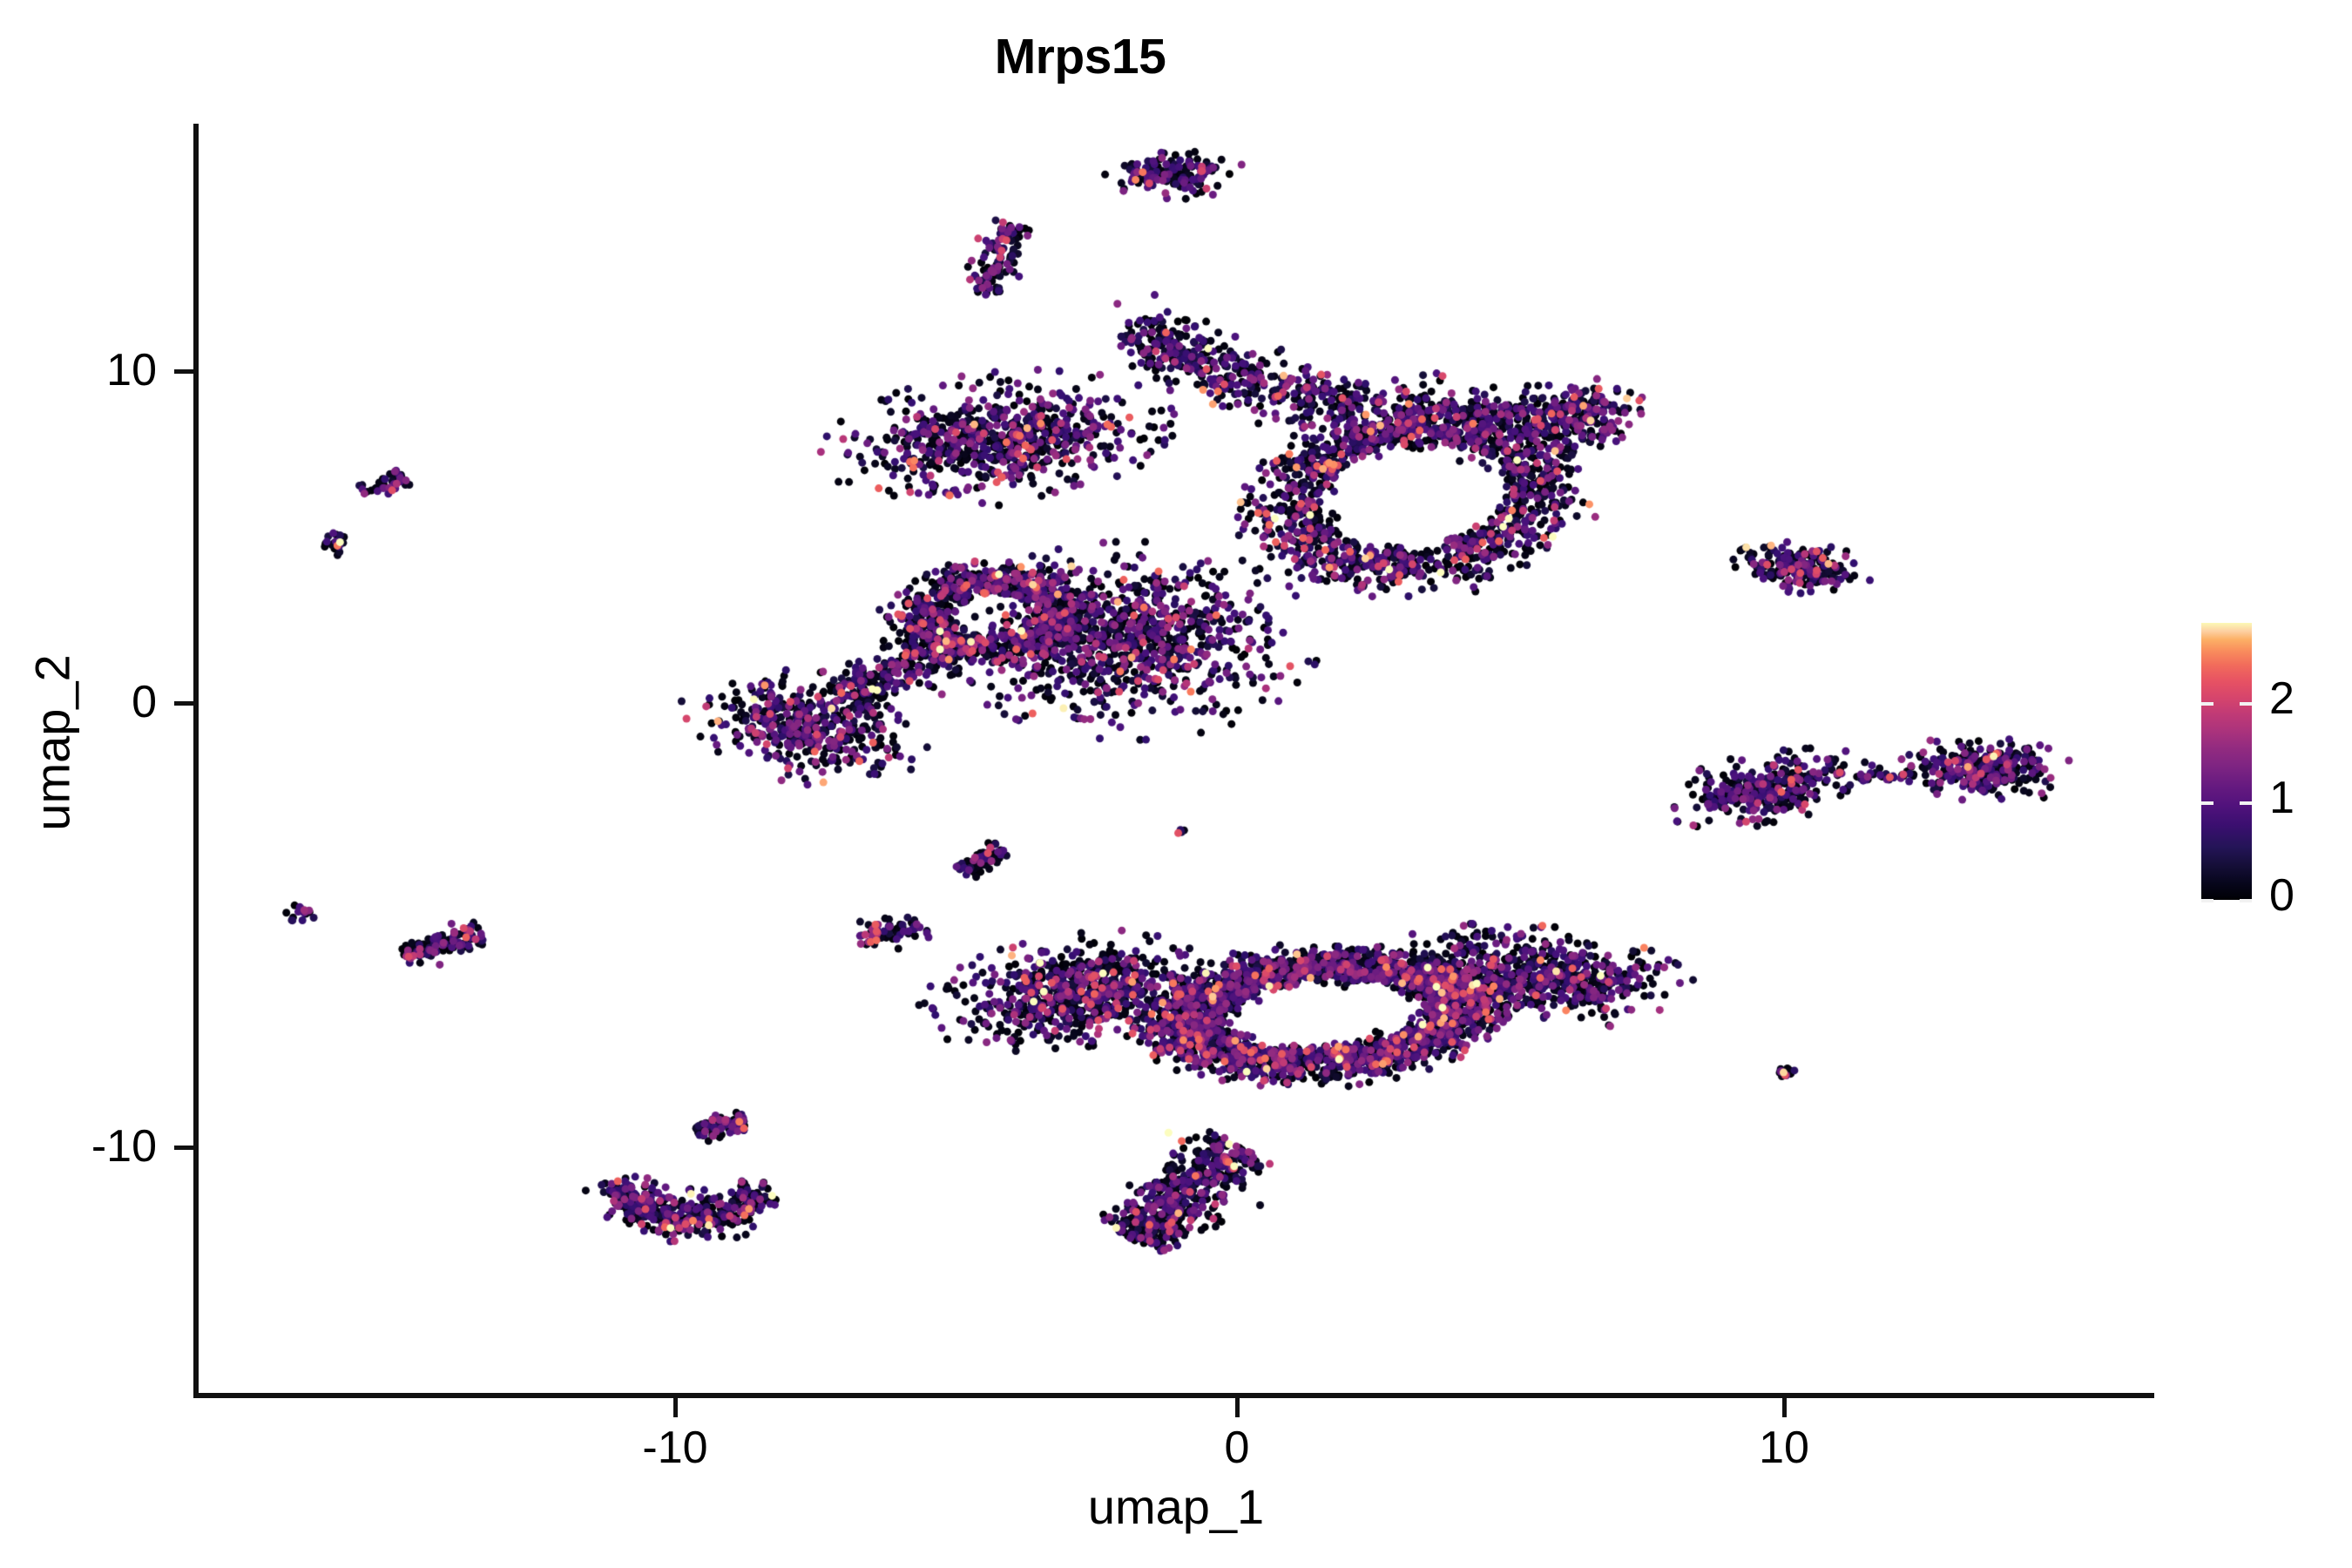 The width and height of the screenshot is (2352, 1568). Describe the element at coordinates (2282, 896) in the screenshot. I see `colorbar-label-0: 0` at that location.